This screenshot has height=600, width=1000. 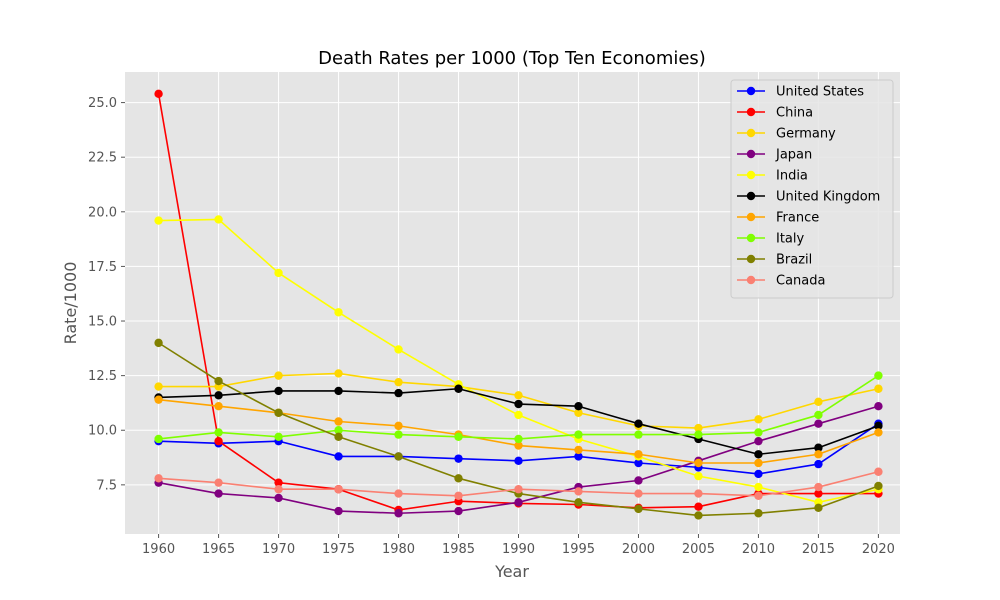 I want to click on y-tick-label: 22.5, so click(x=102, y=158).